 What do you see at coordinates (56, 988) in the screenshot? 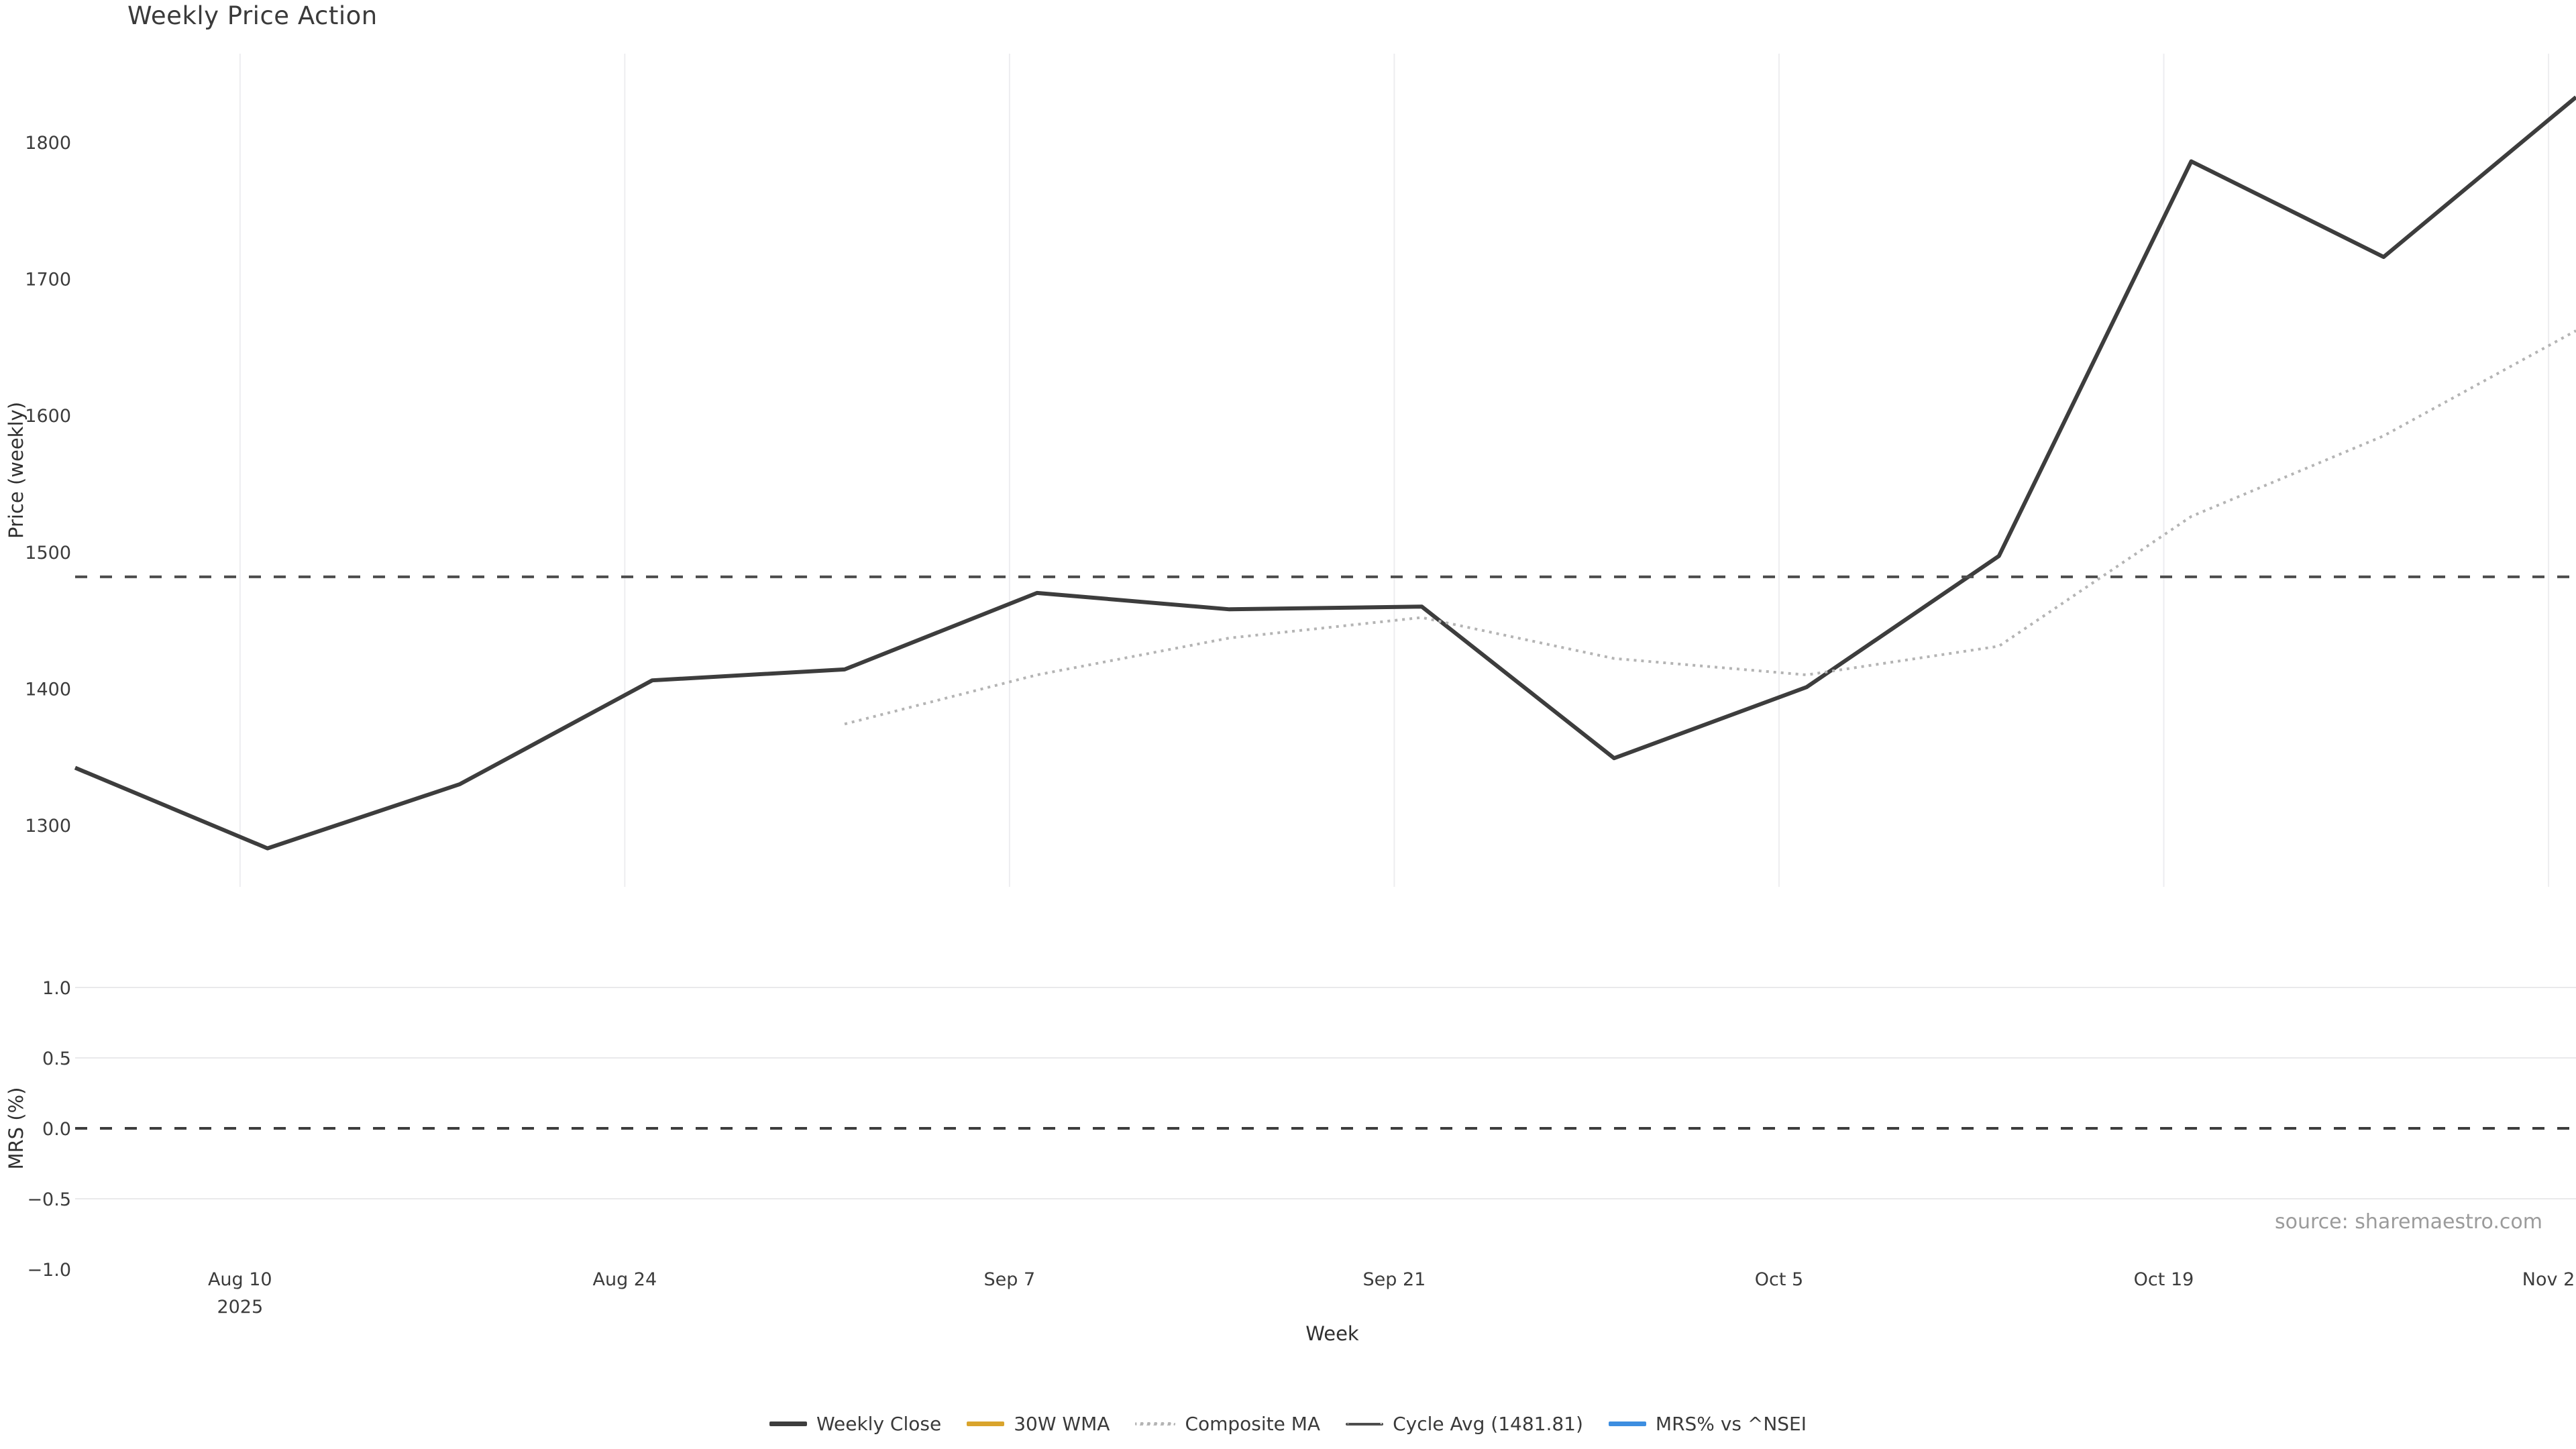
I see `svg-text: 1.0` at bounding box center [56, 988].